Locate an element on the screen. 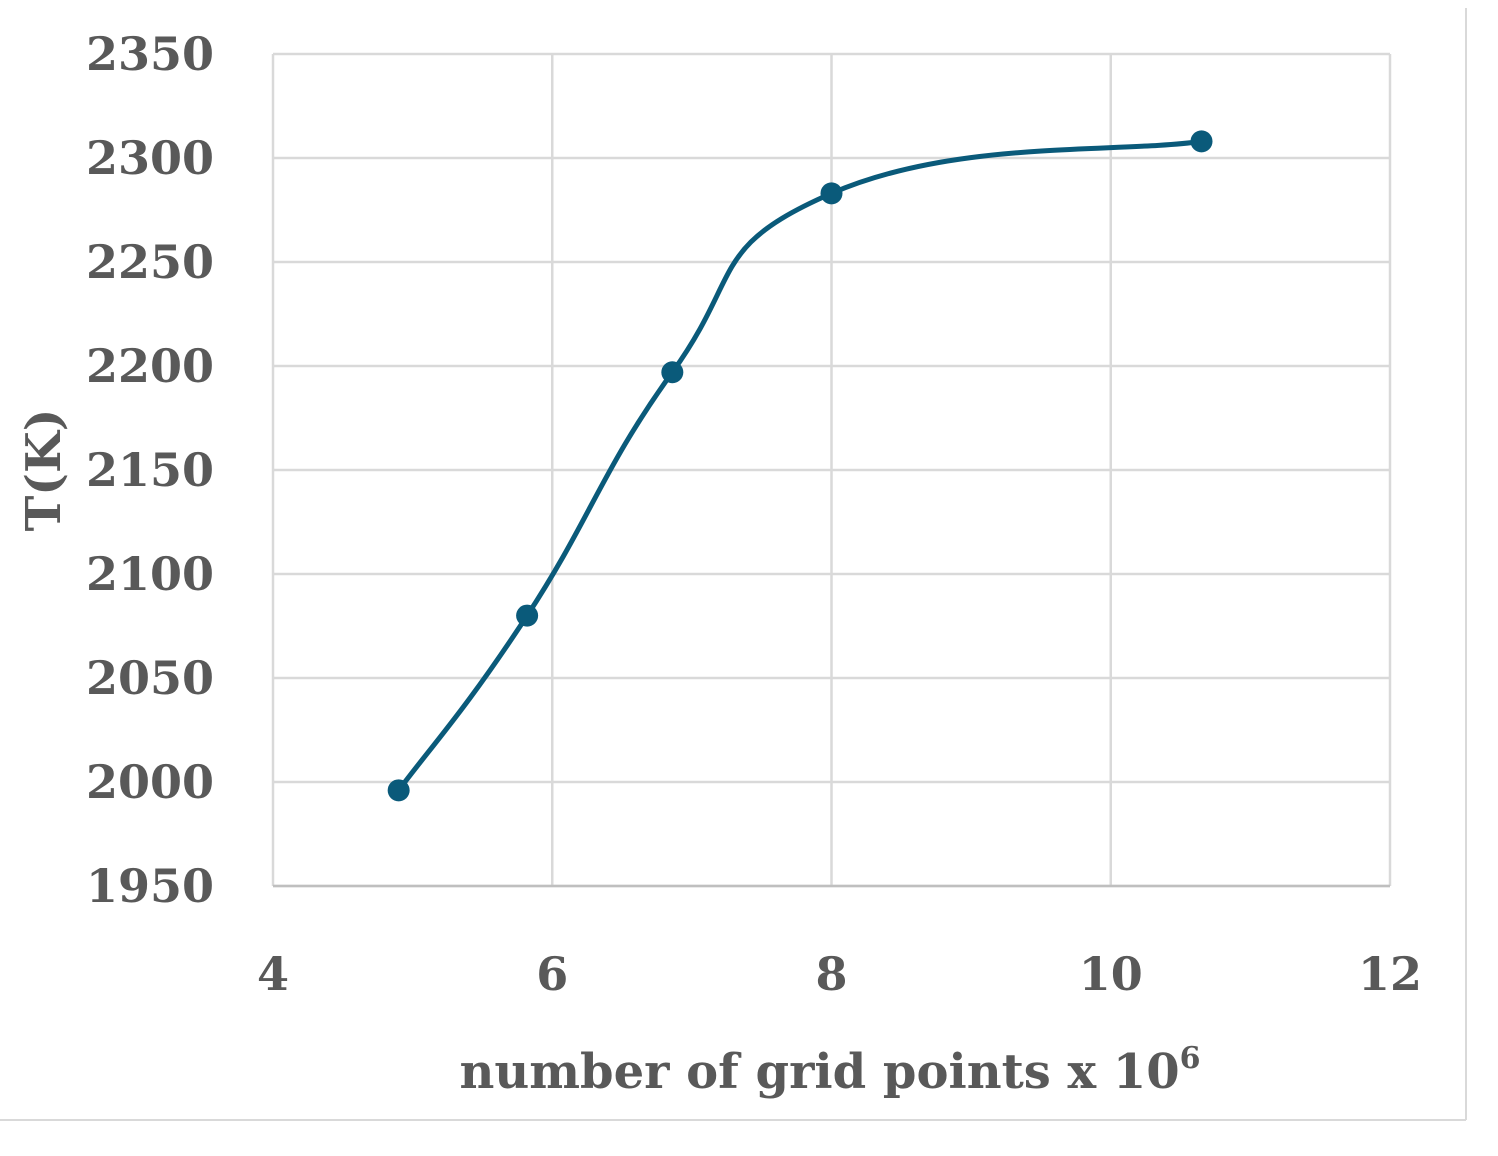  x-axis-title-exponent: 6 is located at coordinates (1190, 1058).